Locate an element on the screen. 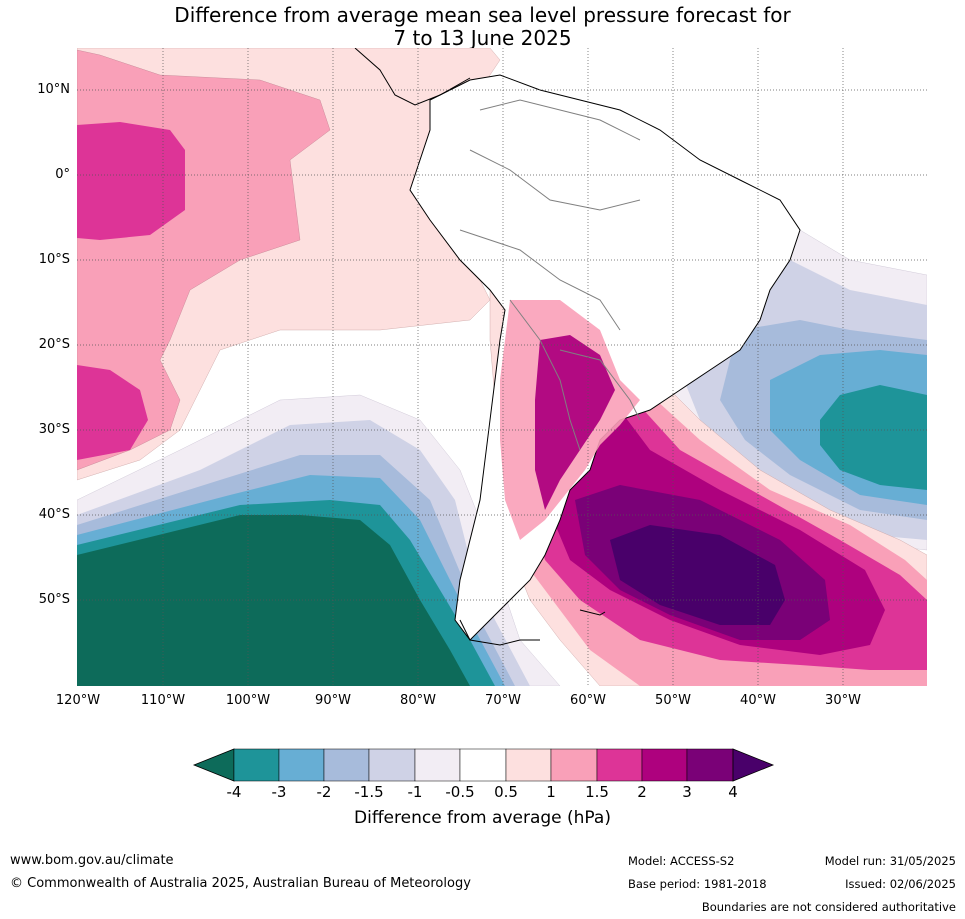  lat-label-40s: 40°S is located at coordinates (54, 514).